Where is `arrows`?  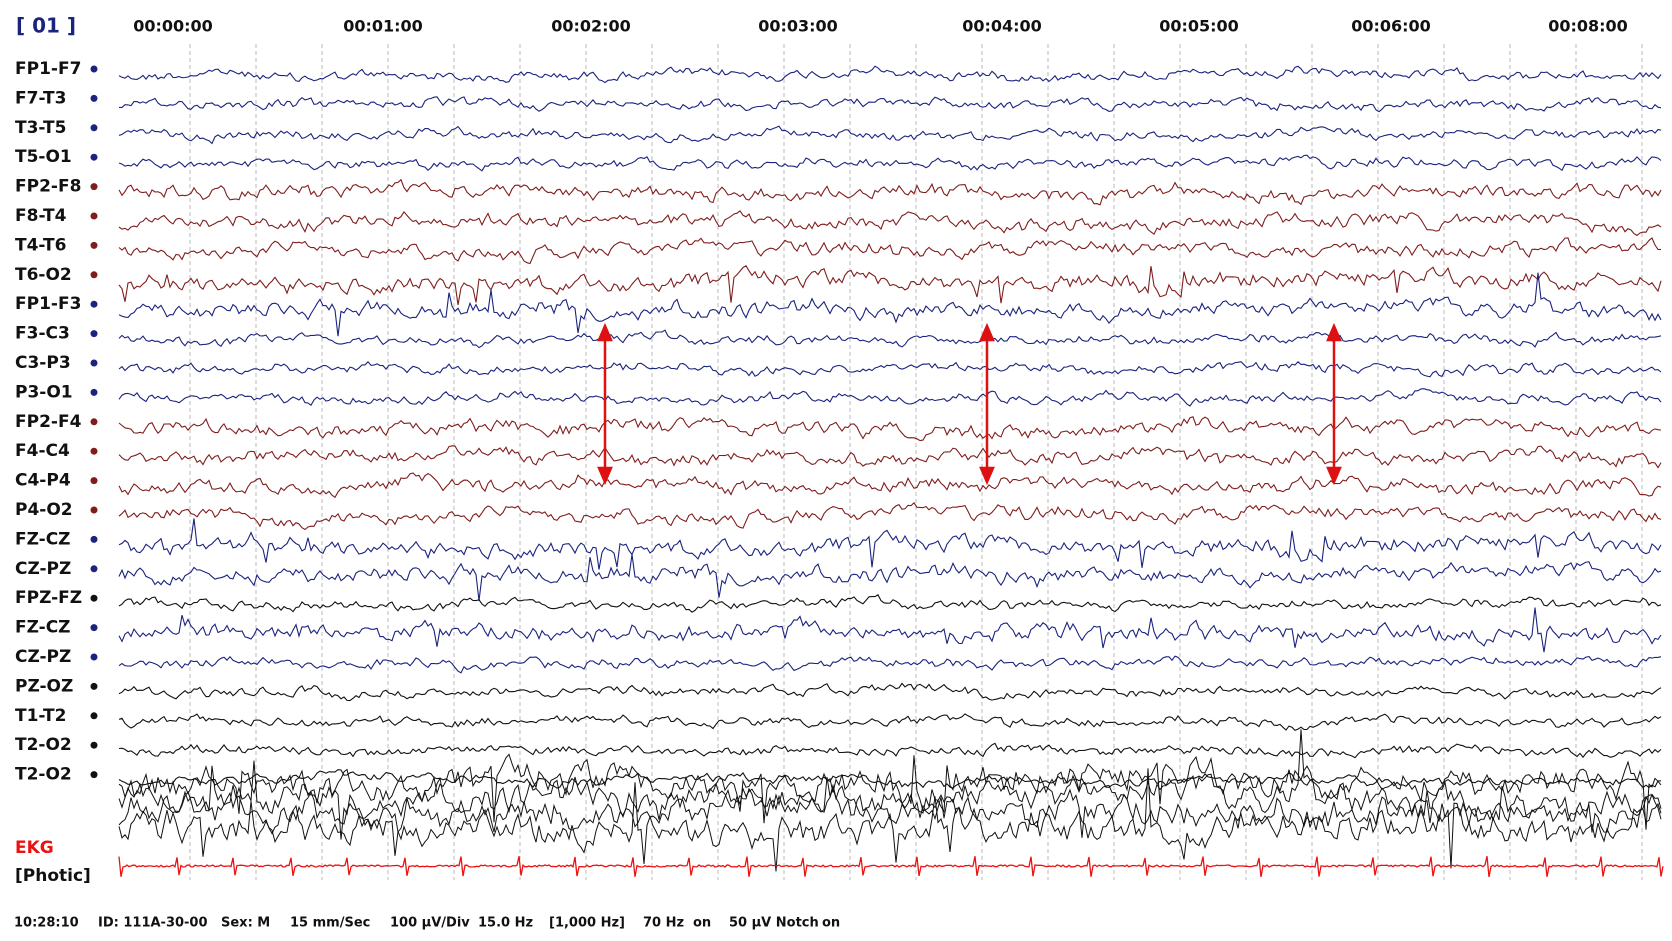 arrows is located at coordinates (969, 404).